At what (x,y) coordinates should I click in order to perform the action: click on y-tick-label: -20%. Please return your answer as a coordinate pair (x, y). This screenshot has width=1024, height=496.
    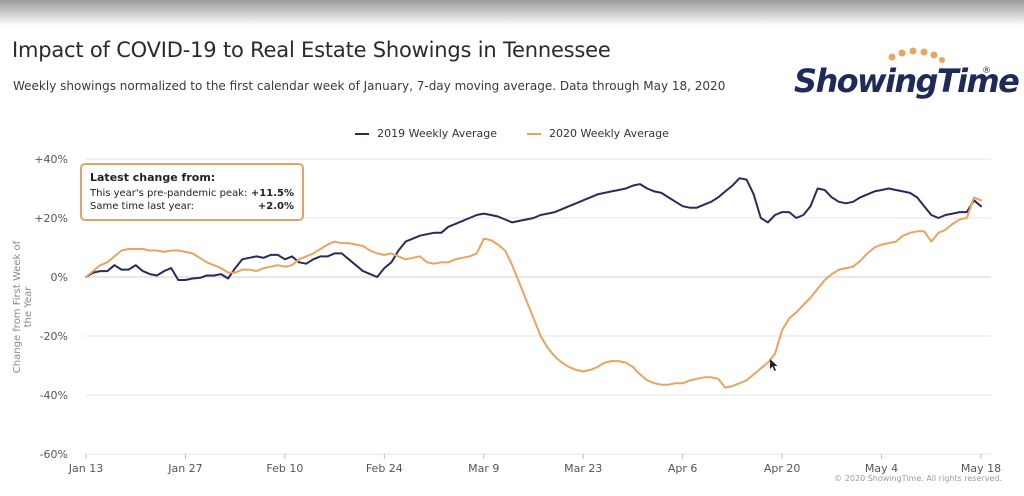
    Looking at the image, I should click on (54, 336).